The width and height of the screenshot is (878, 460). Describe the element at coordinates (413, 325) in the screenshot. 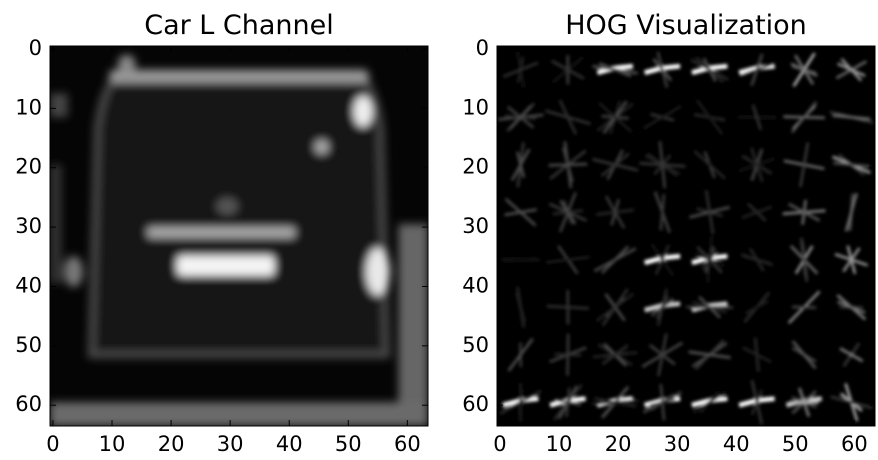

I see `right-edge` at that location.